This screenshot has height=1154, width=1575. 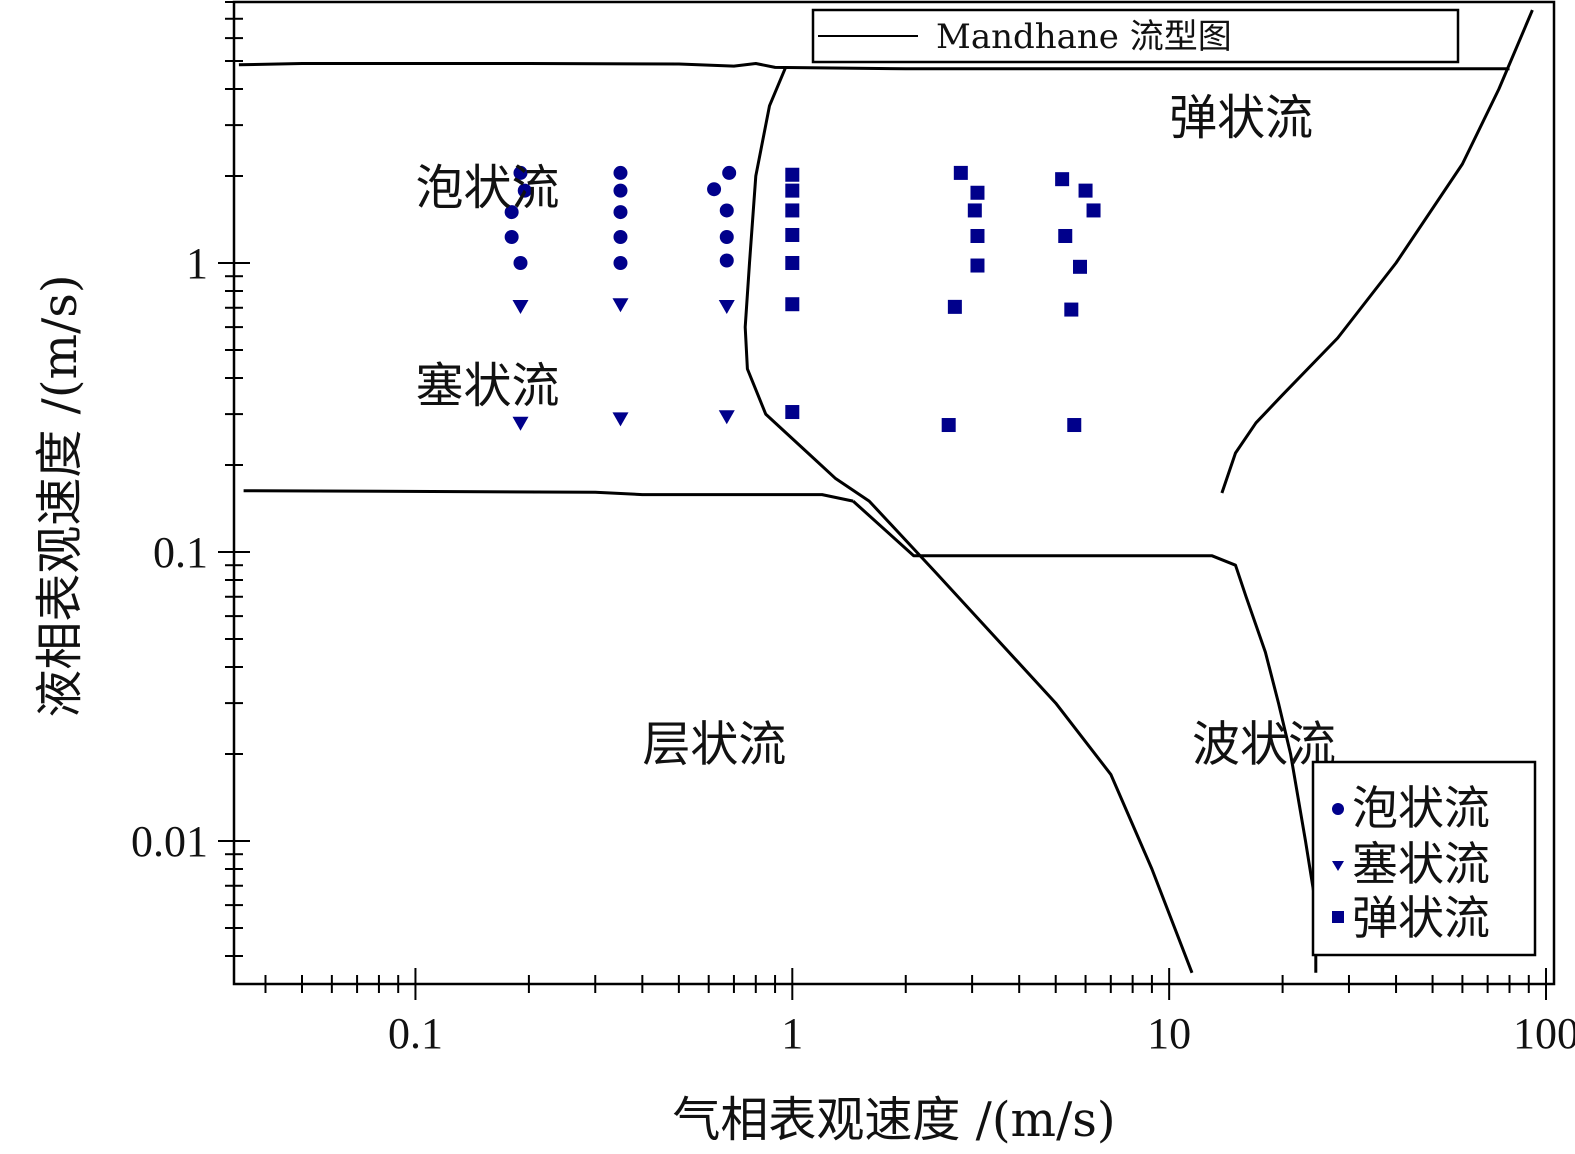 I want to click on y-axis-ticks: 0.01 0.1 1, so click(x=190, y=479).